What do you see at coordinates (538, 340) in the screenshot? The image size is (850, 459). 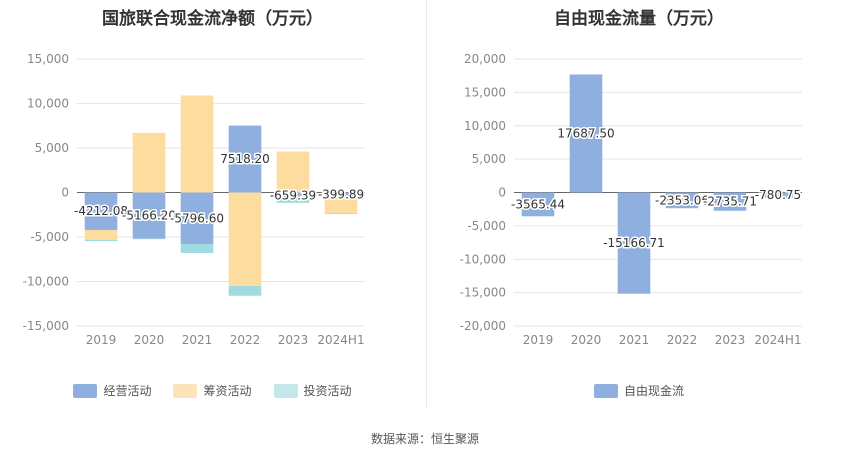 I see `free-cash-flow-x-tick-label: 2019` at bounding box center [538, 340].